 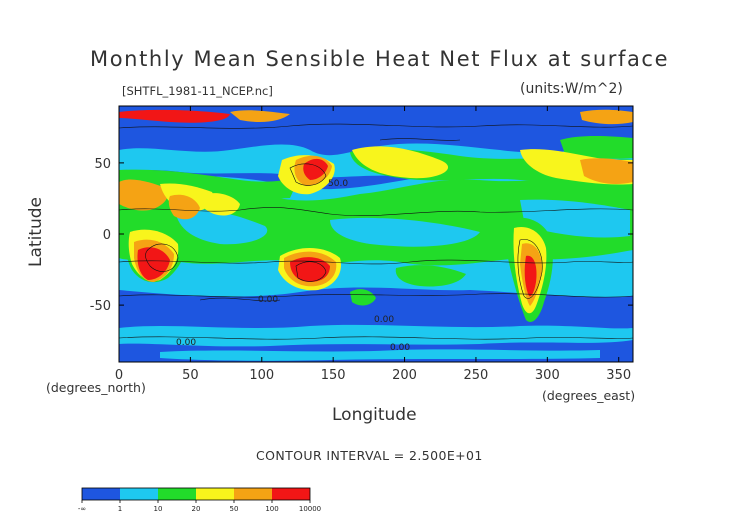 What do you see at coordinates (102, 164) in the screenshot?
I see `y-tick-label: 50` at bounding box center [102, 164].